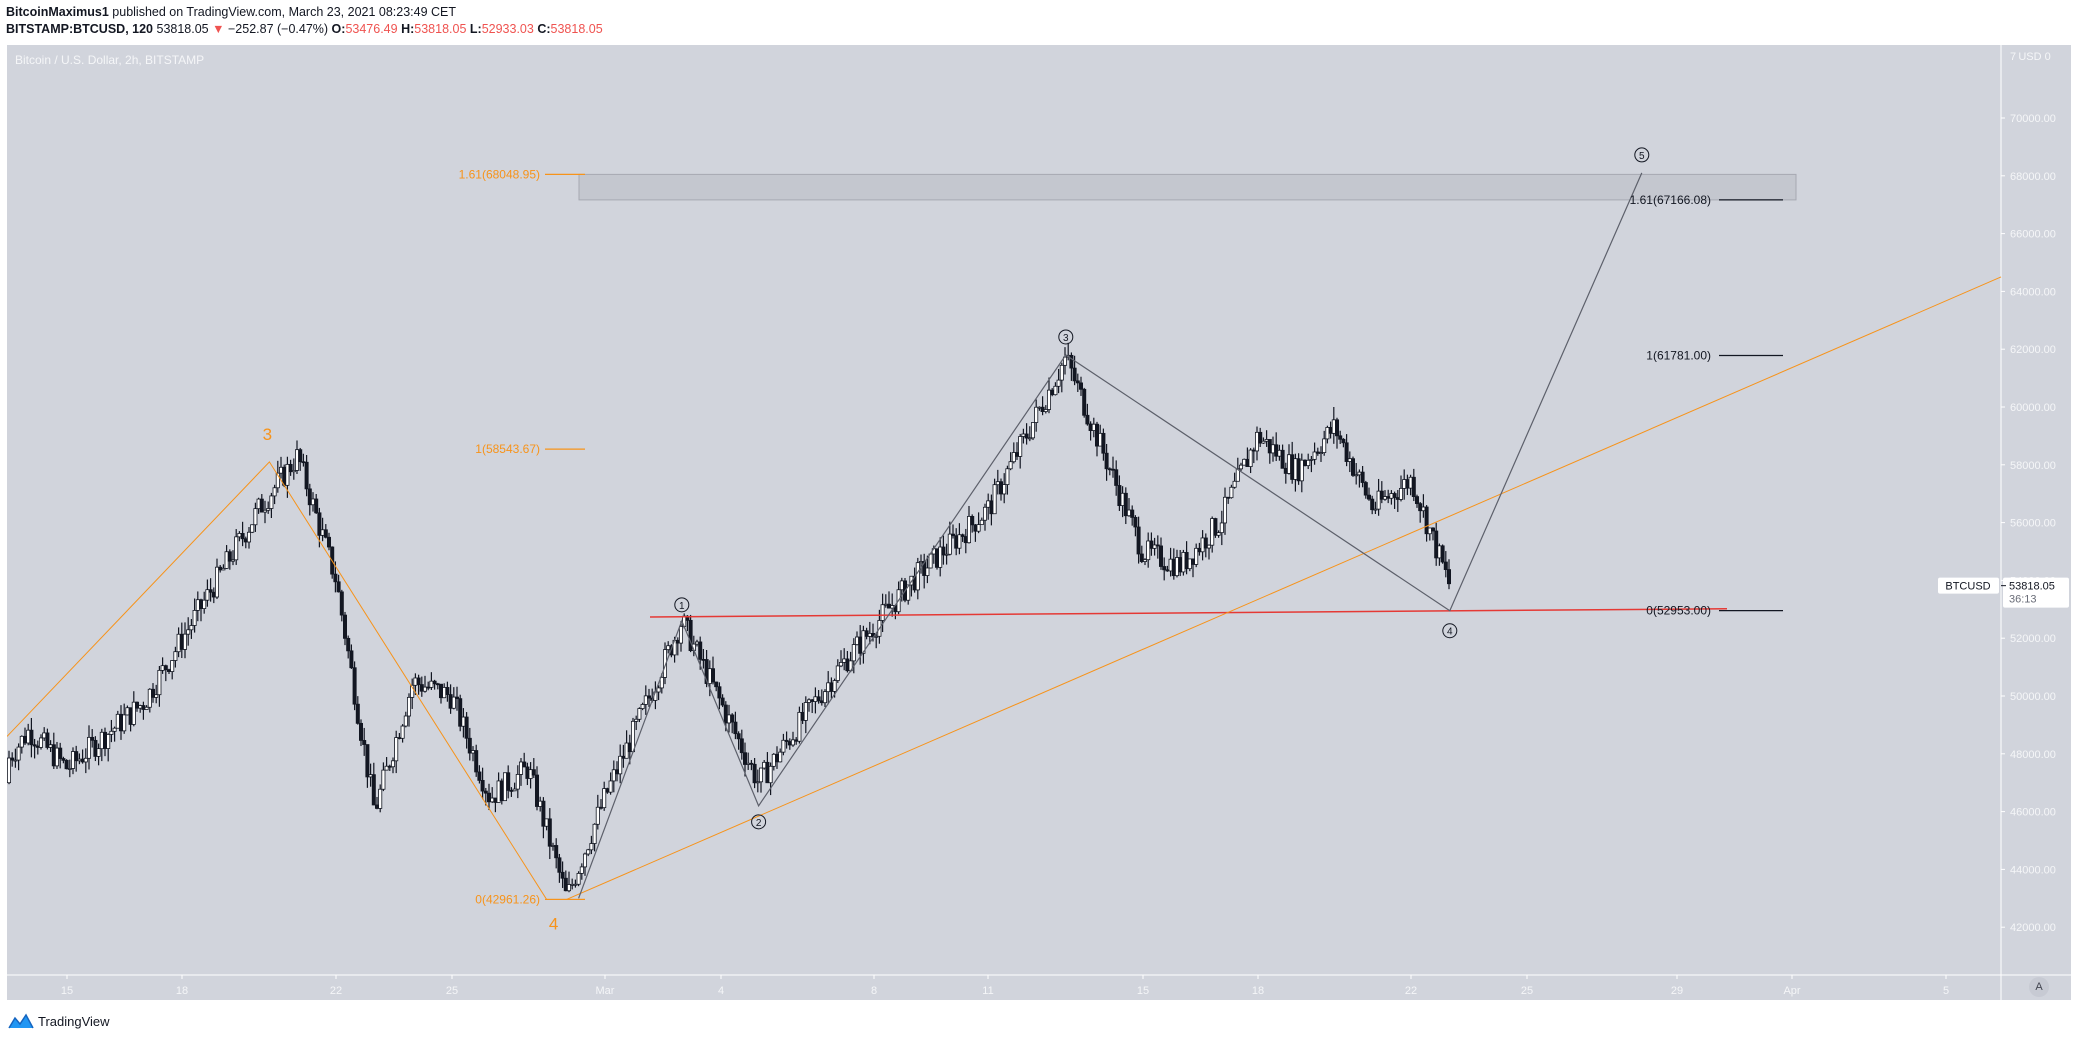  I want to click on orange-fib-label: 1(58543.67), so click(507, 449).